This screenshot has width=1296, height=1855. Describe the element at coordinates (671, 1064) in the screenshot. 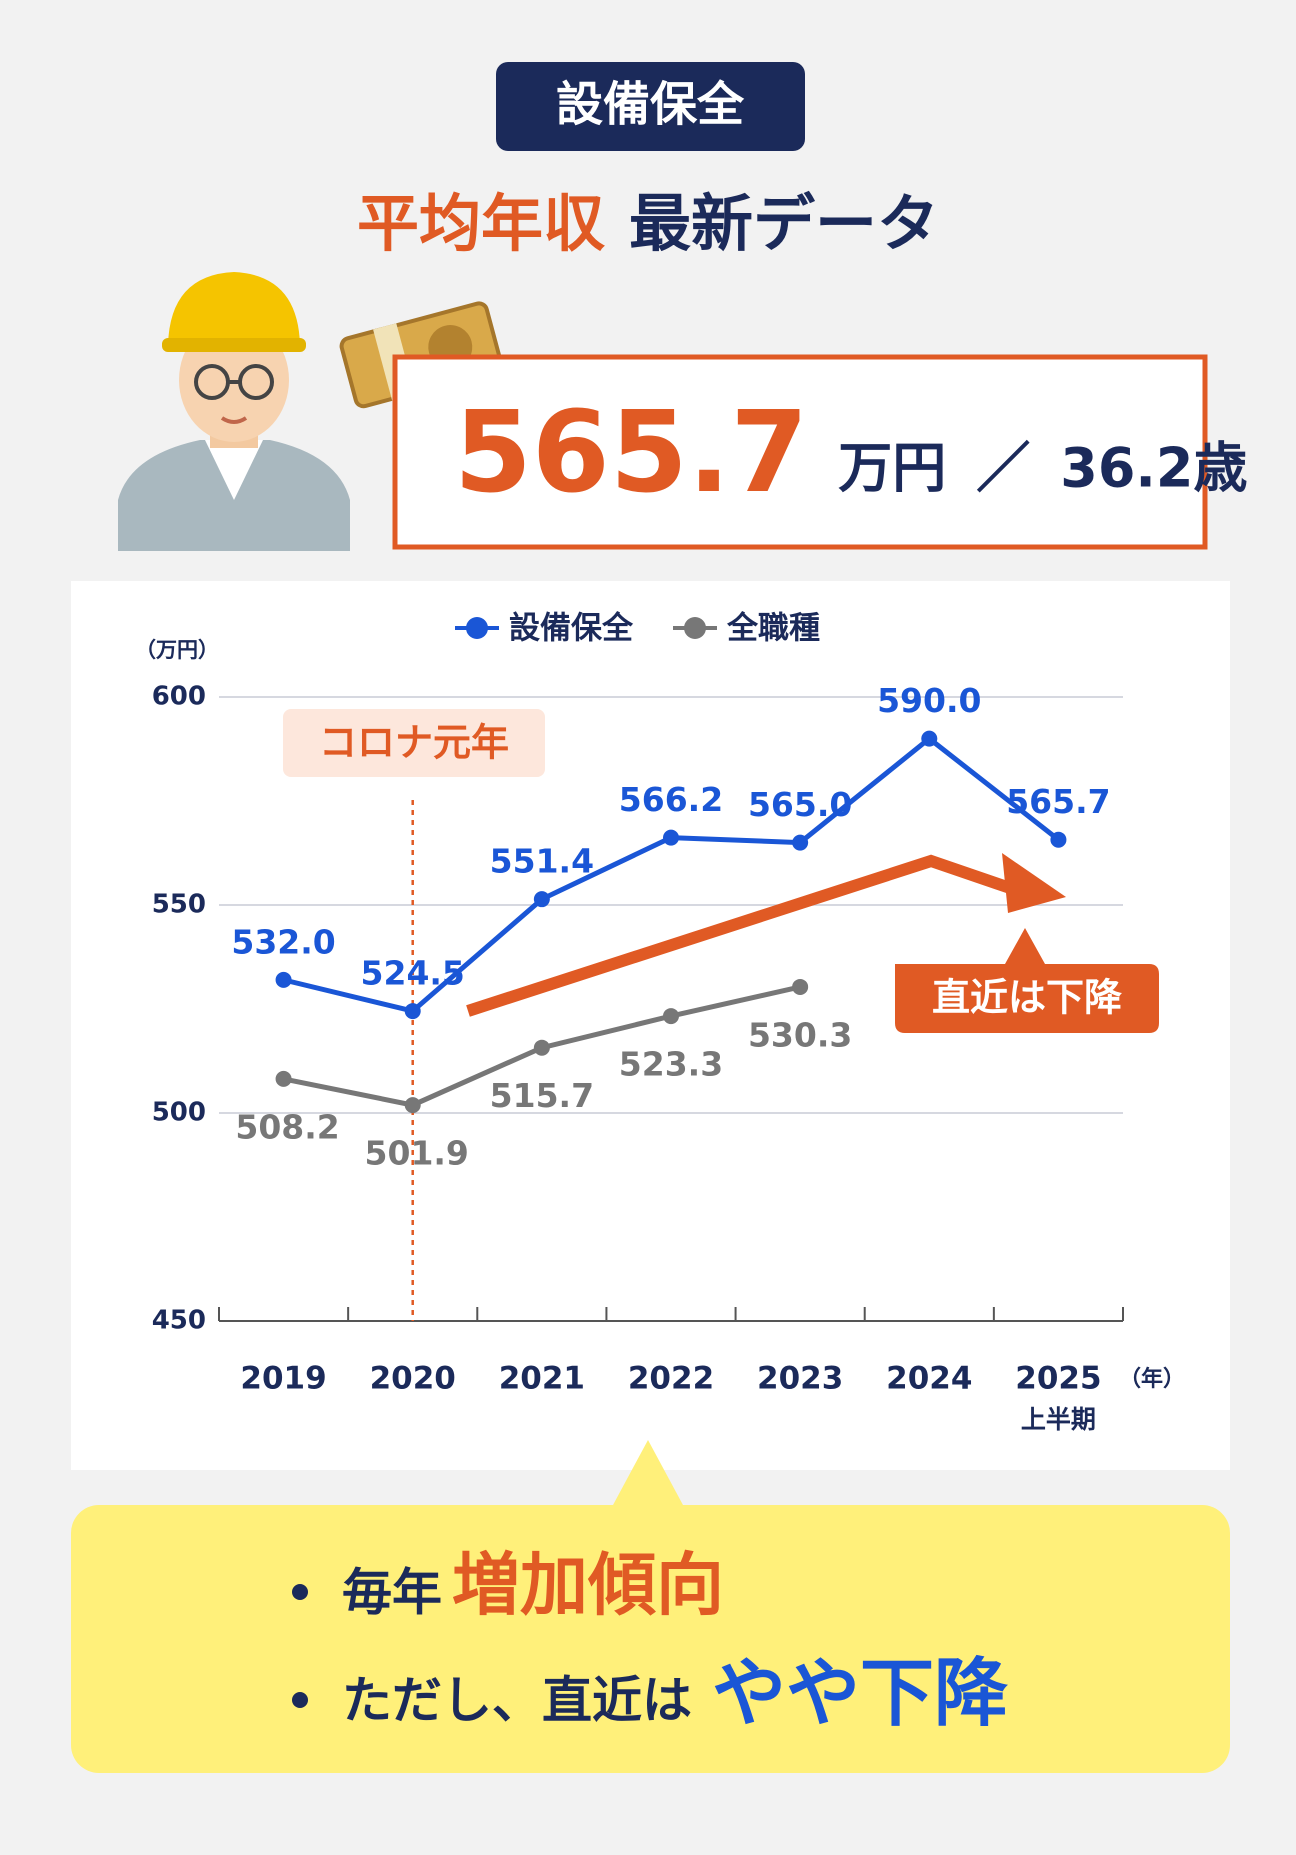

I see `value-label: 523.3` at that location.